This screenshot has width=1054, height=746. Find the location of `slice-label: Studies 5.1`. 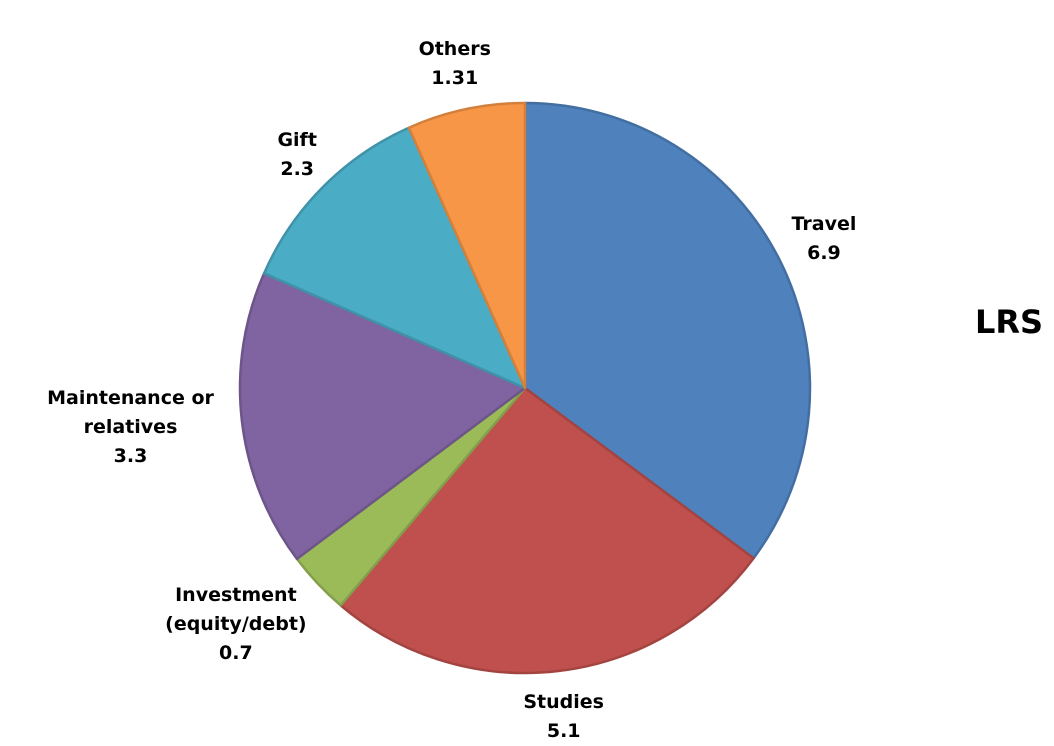

slice-label: Studies 5.1 is located at coordinates (563, 717).